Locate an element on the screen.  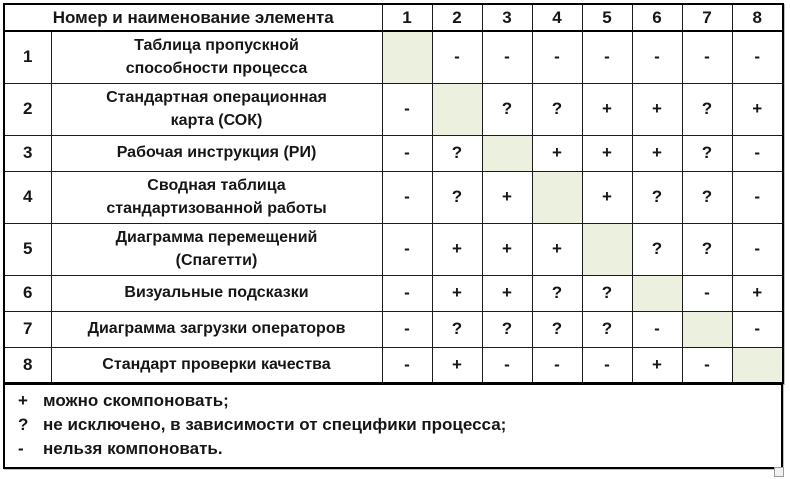
matrix-cell-3-2: ? is located at coordinates (457, 153).